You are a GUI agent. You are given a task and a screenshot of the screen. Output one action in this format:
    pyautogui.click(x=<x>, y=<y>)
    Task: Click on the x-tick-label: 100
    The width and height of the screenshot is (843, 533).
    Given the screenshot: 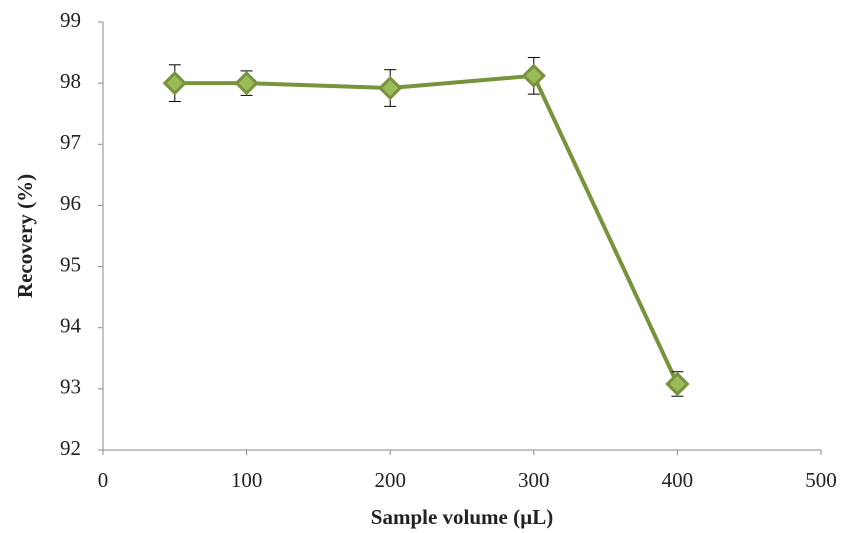 What is the action you would take?
    pyautogui.click(x=247, y=480)
    